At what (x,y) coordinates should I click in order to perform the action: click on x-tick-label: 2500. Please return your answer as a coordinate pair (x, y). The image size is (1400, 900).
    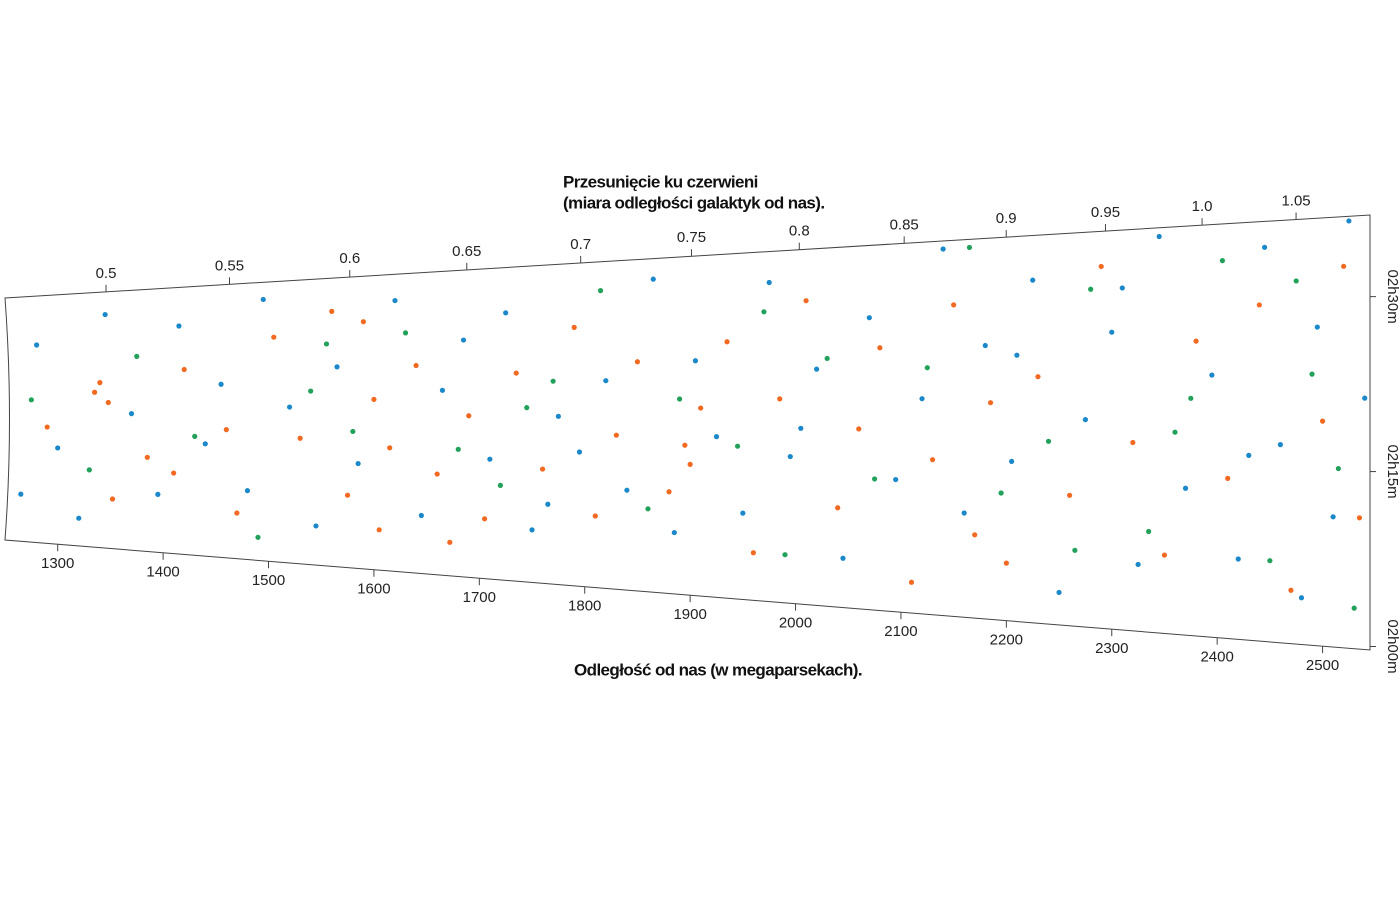
    Looking at the image, I should click on (1322, 665).